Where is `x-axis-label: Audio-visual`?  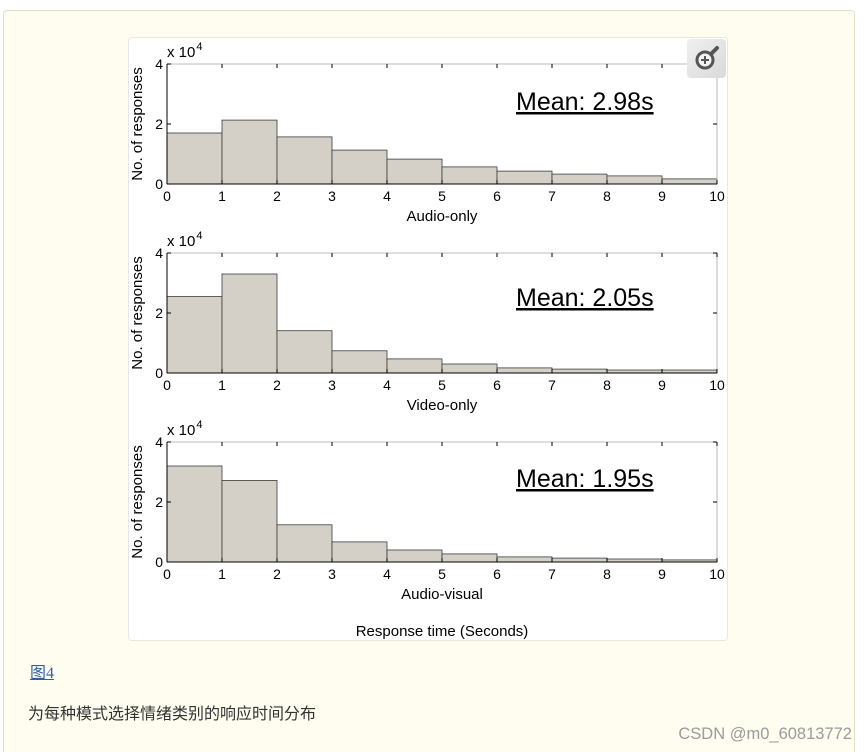
x-axis-label: Audio-visual is located at coordinates (442, 594).